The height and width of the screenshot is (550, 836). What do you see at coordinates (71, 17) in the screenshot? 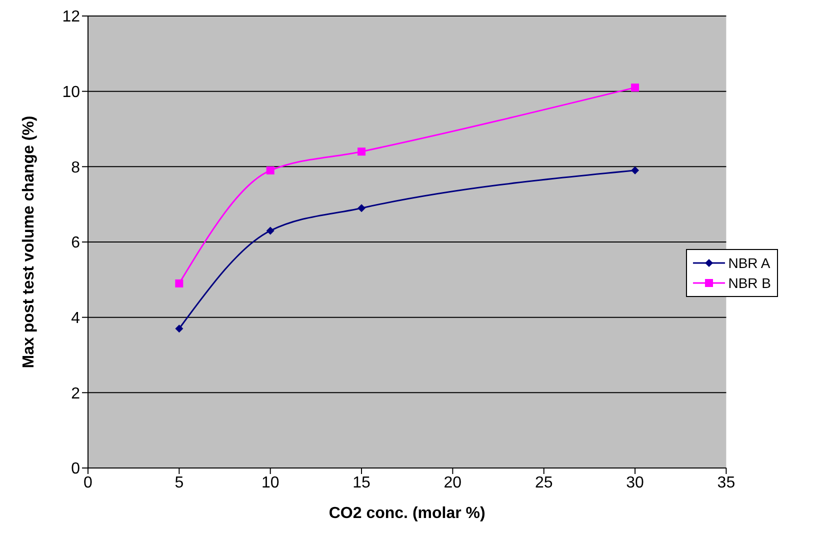
I see `y-tick-label: 12` at bounding box center [71, 17].